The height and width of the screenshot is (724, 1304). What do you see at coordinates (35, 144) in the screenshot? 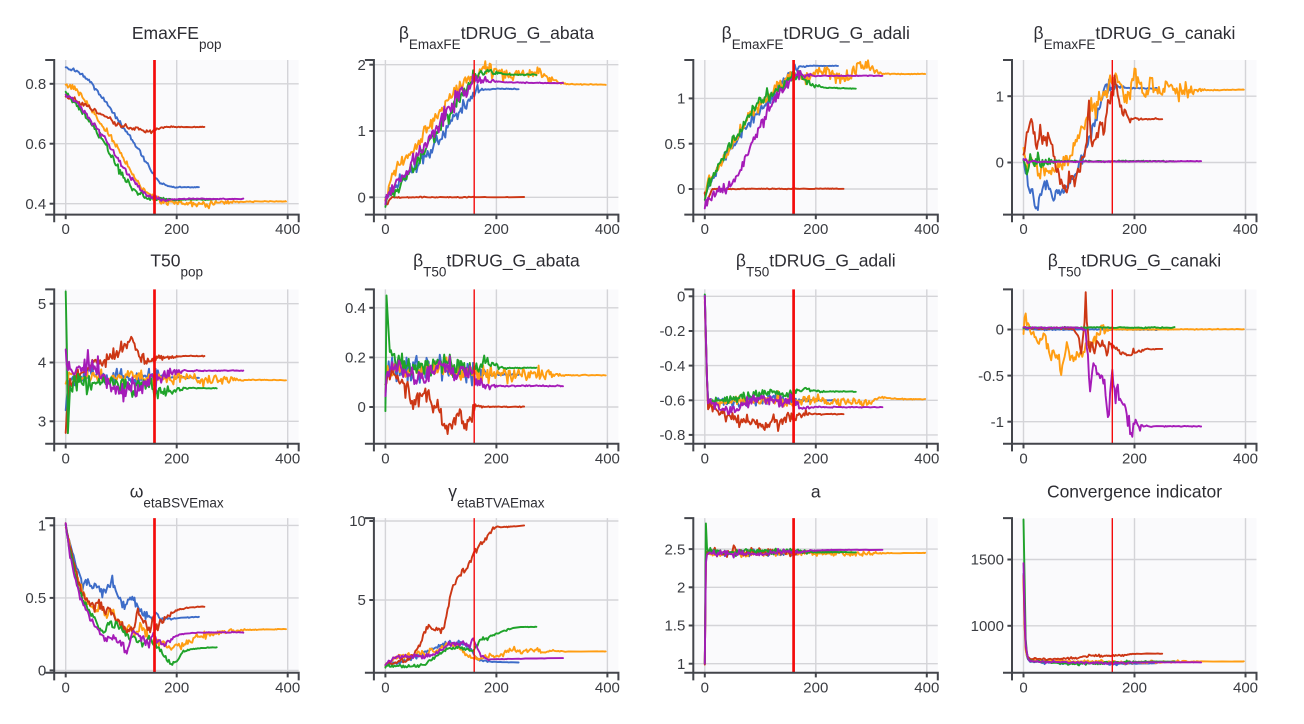
I see `svg-text: 0.6` at bounding box center [35, 144].